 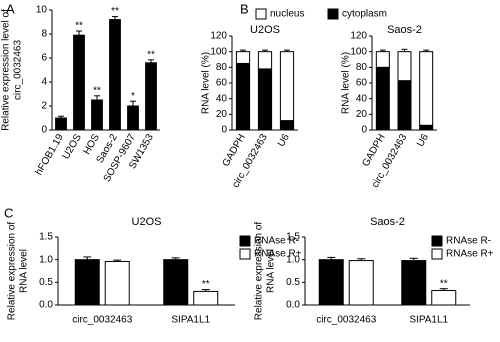 I want to click on legend-label: cytoplasm, so click(x=364, y=14).